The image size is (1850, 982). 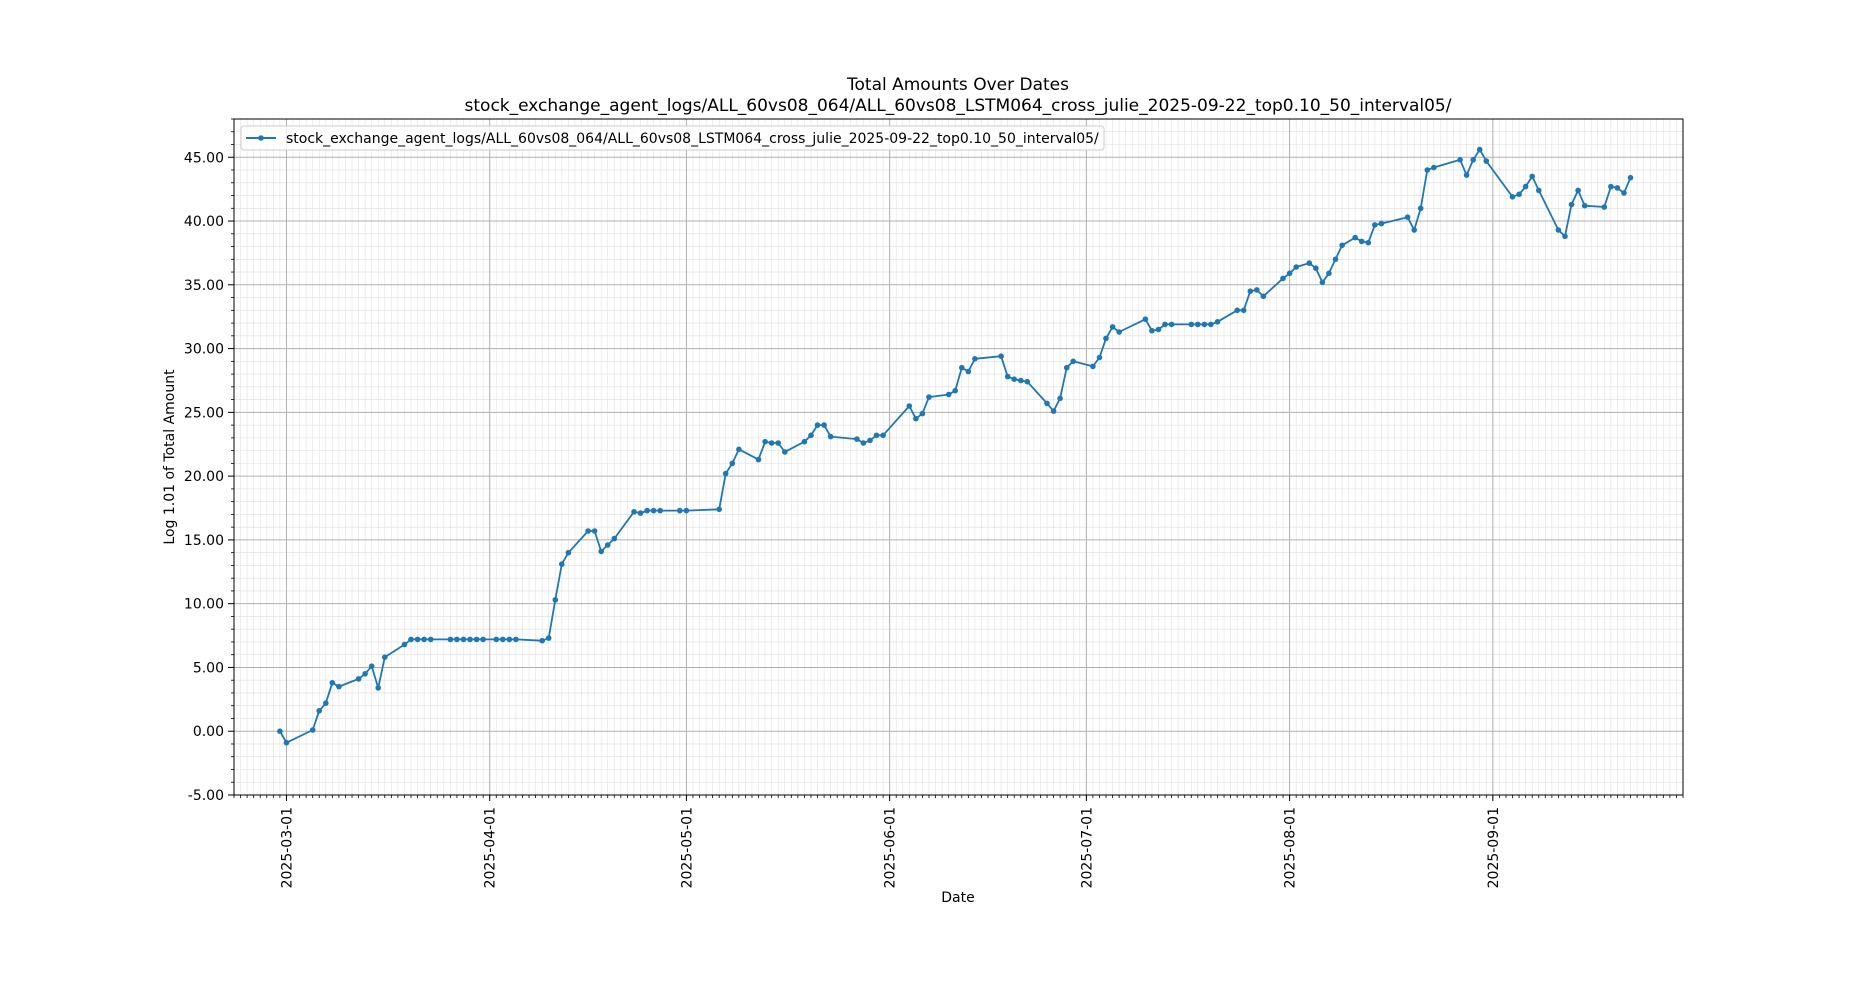 What do you see at coordinates (491, 847) in the screenshot?
I see `x-tick-label: 2025-04-01` at bounding box center [491, 847].